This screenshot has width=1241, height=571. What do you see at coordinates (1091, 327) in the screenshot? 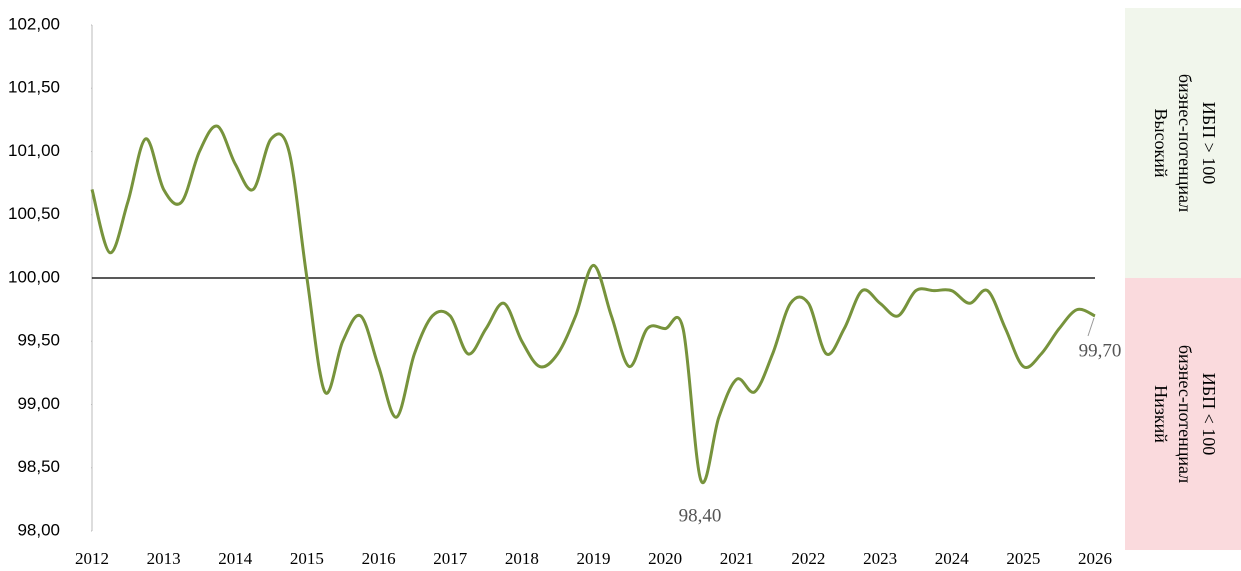
I see `annotation-leader` at bounding box center [1091, 327].